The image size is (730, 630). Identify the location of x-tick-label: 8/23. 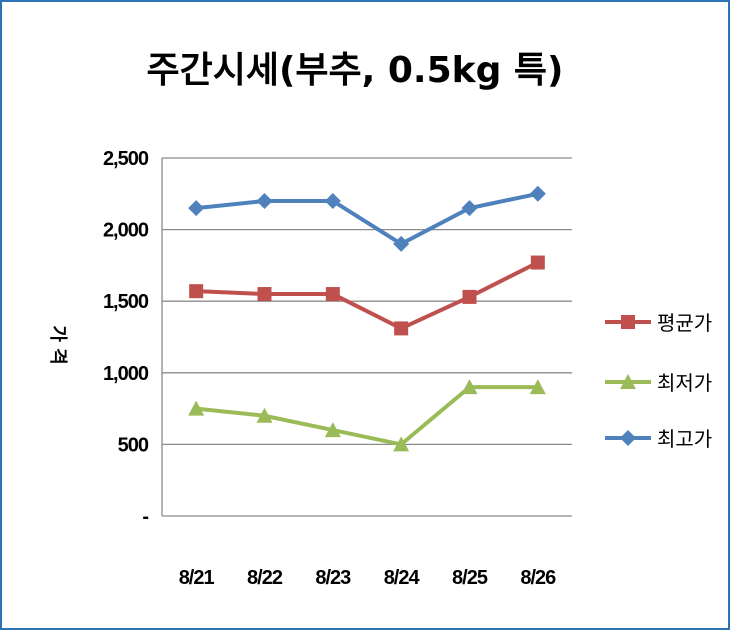
(333, 578).